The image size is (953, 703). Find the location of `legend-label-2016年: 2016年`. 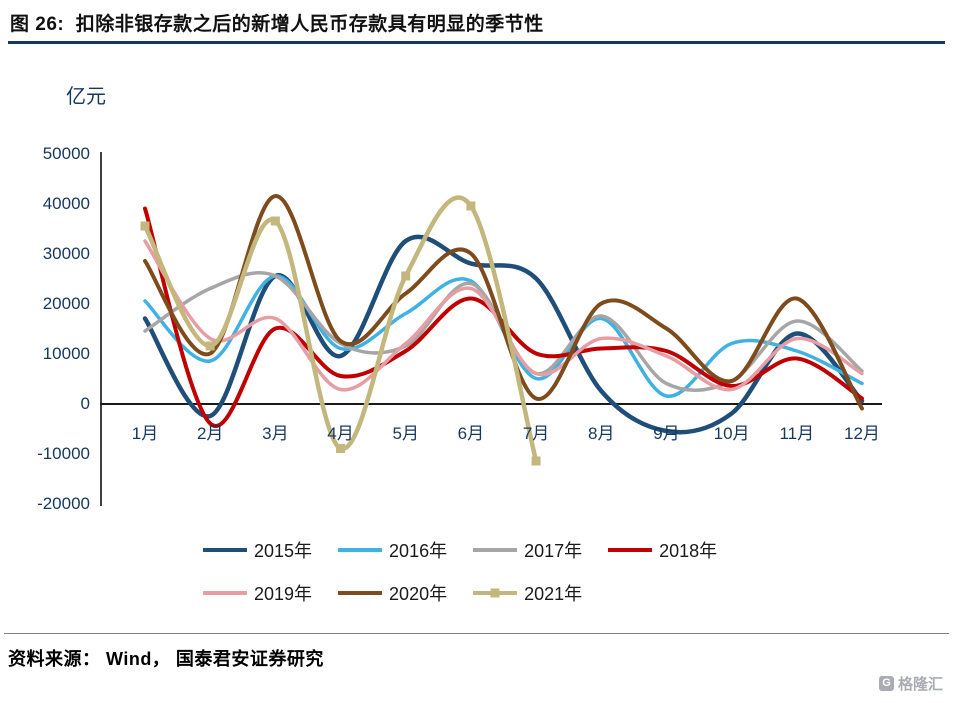

legend-label-2016年: 2016年 is located at coordinates (418, 551).